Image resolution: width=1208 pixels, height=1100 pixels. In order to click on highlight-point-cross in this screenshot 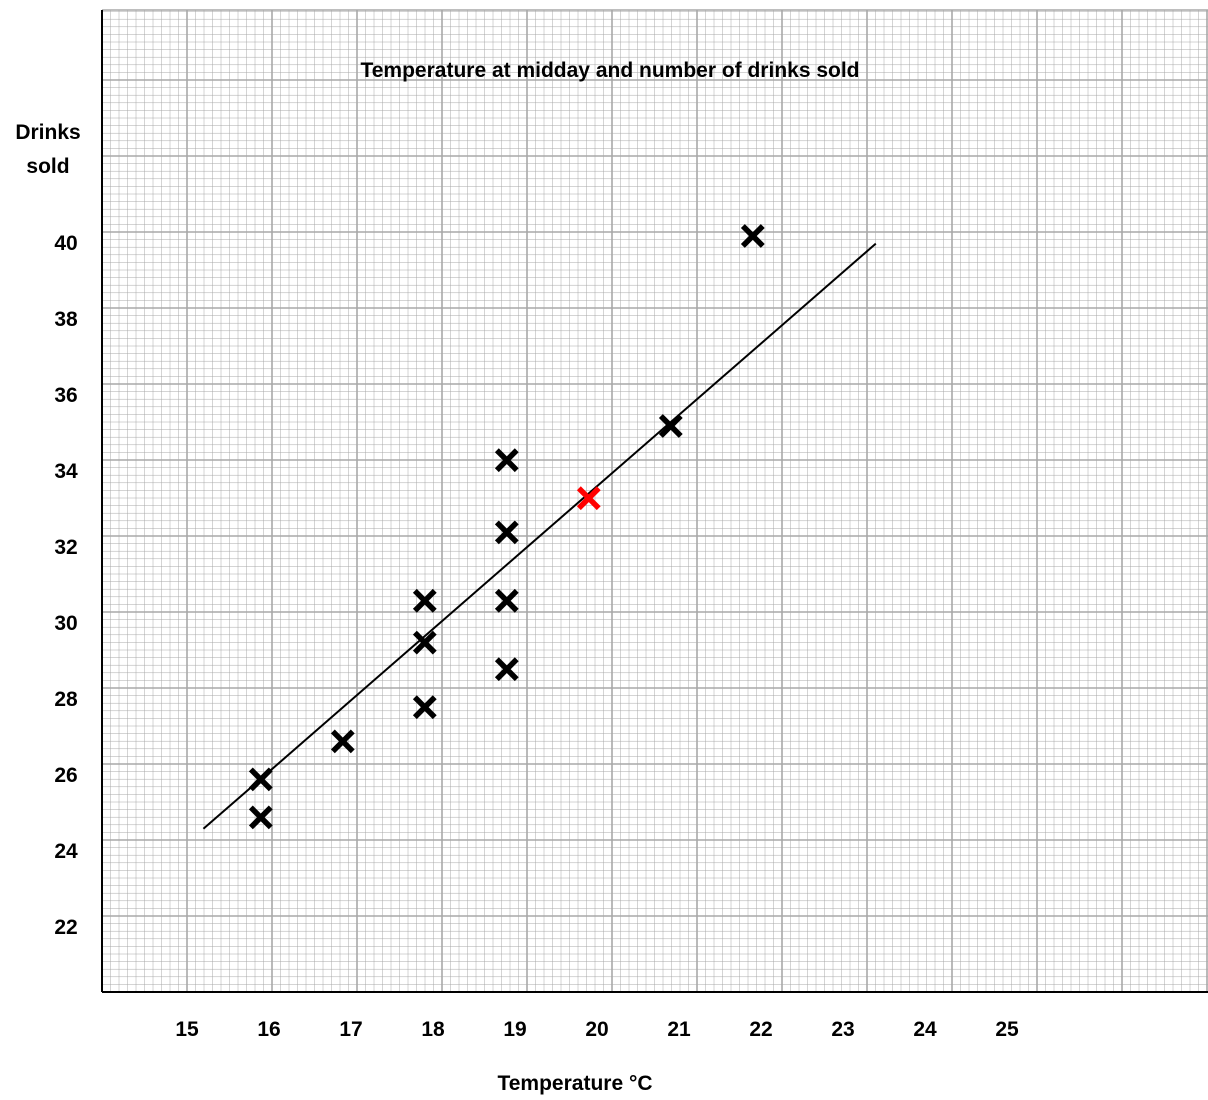, I will do `click(588, 498)`.